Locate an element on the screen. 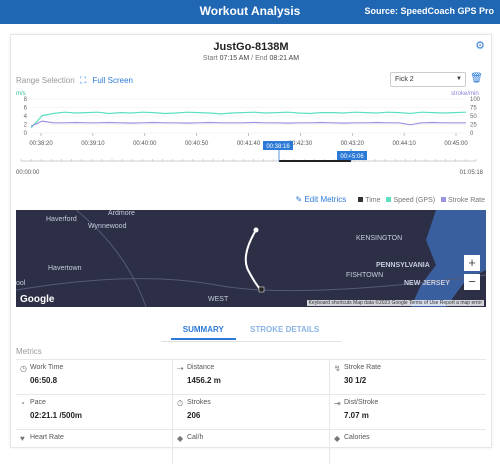 This screenshot has width=500, height=464. tab-stroke-details: STROKE DETAILS is located at coordinates (285, 329).